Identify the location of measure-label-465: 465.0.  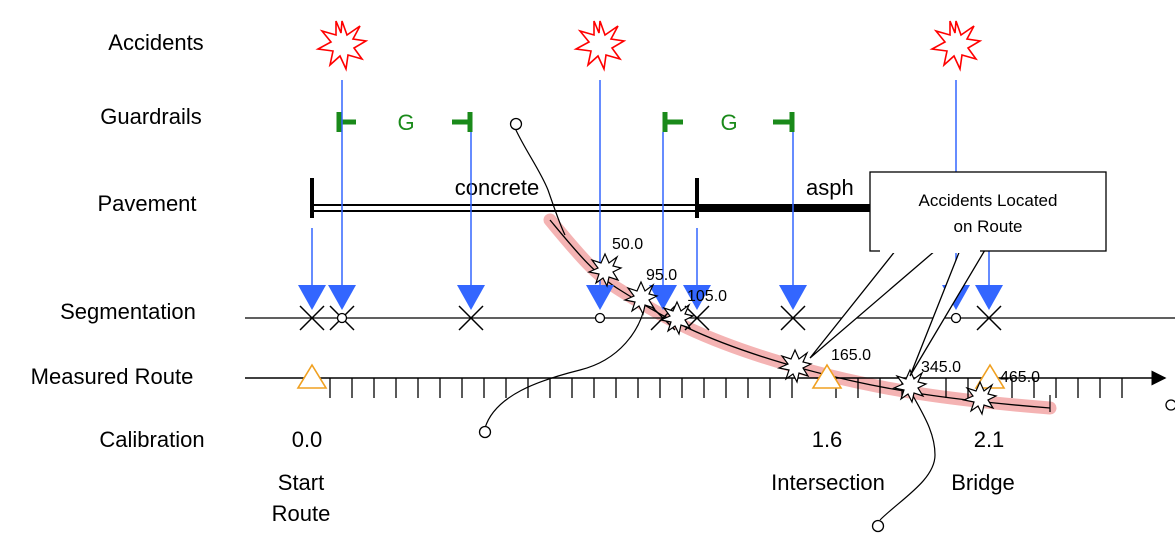
(1020, 377).